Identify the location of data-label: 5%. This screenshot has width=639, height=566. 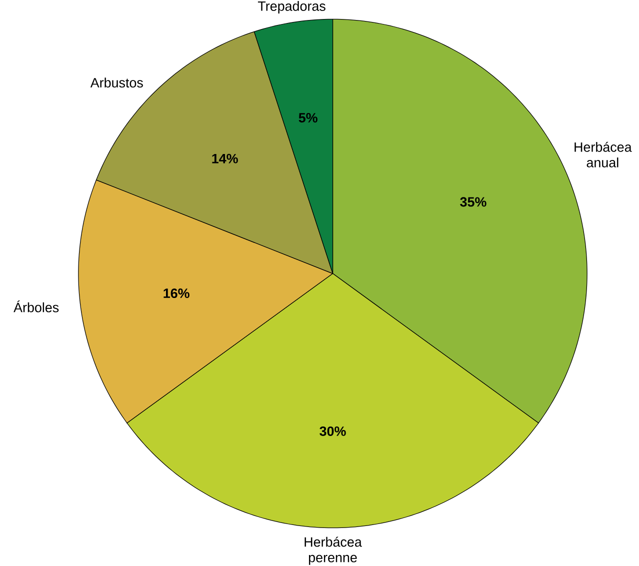
(308, 118).